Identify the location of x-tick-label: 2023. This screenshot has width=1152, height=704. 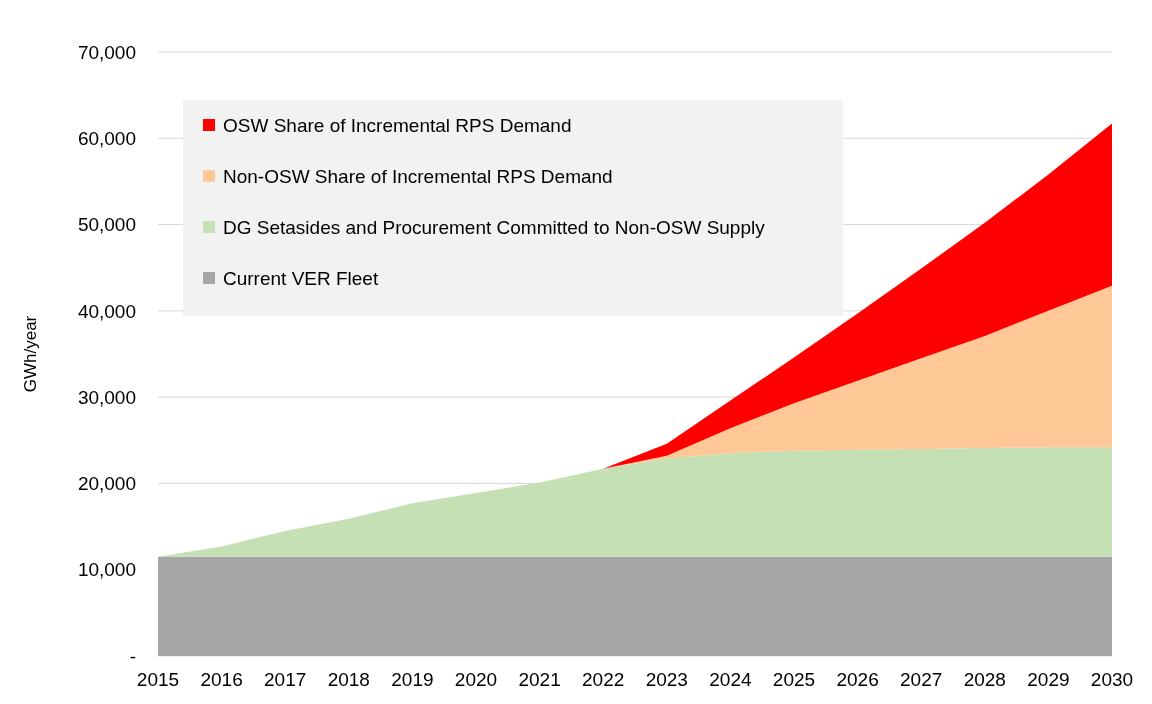
(666, 679).